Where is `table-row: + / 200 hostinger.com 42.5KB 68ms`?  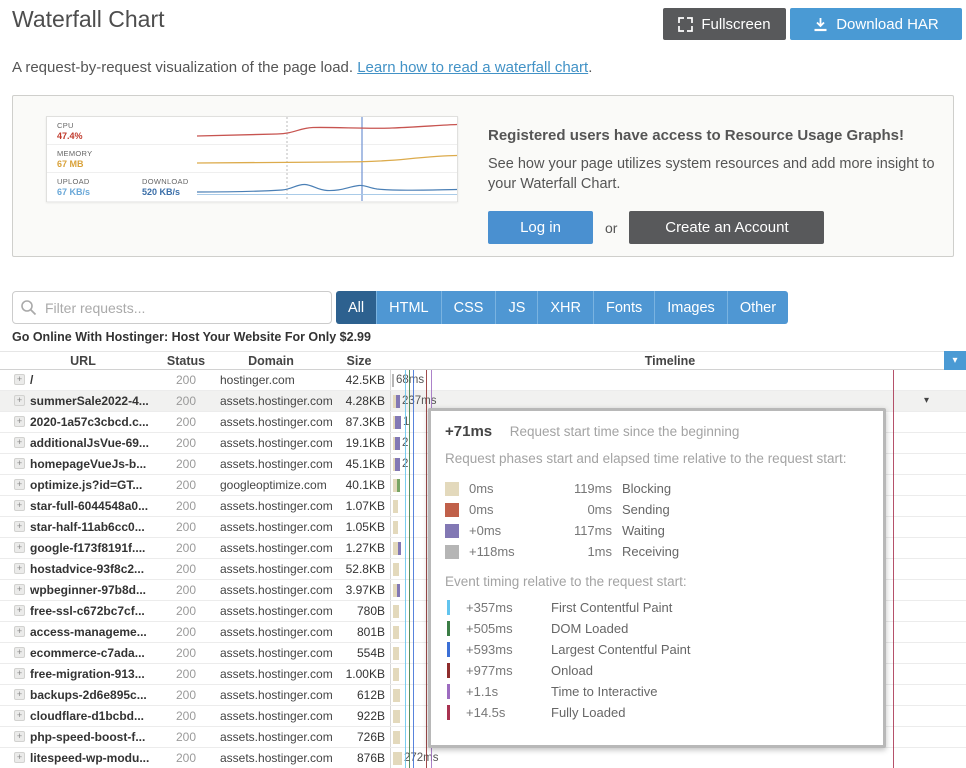 table-row: + / 200 hostinger.com 42.5KB 68ms is located at coordinates (483, 380).